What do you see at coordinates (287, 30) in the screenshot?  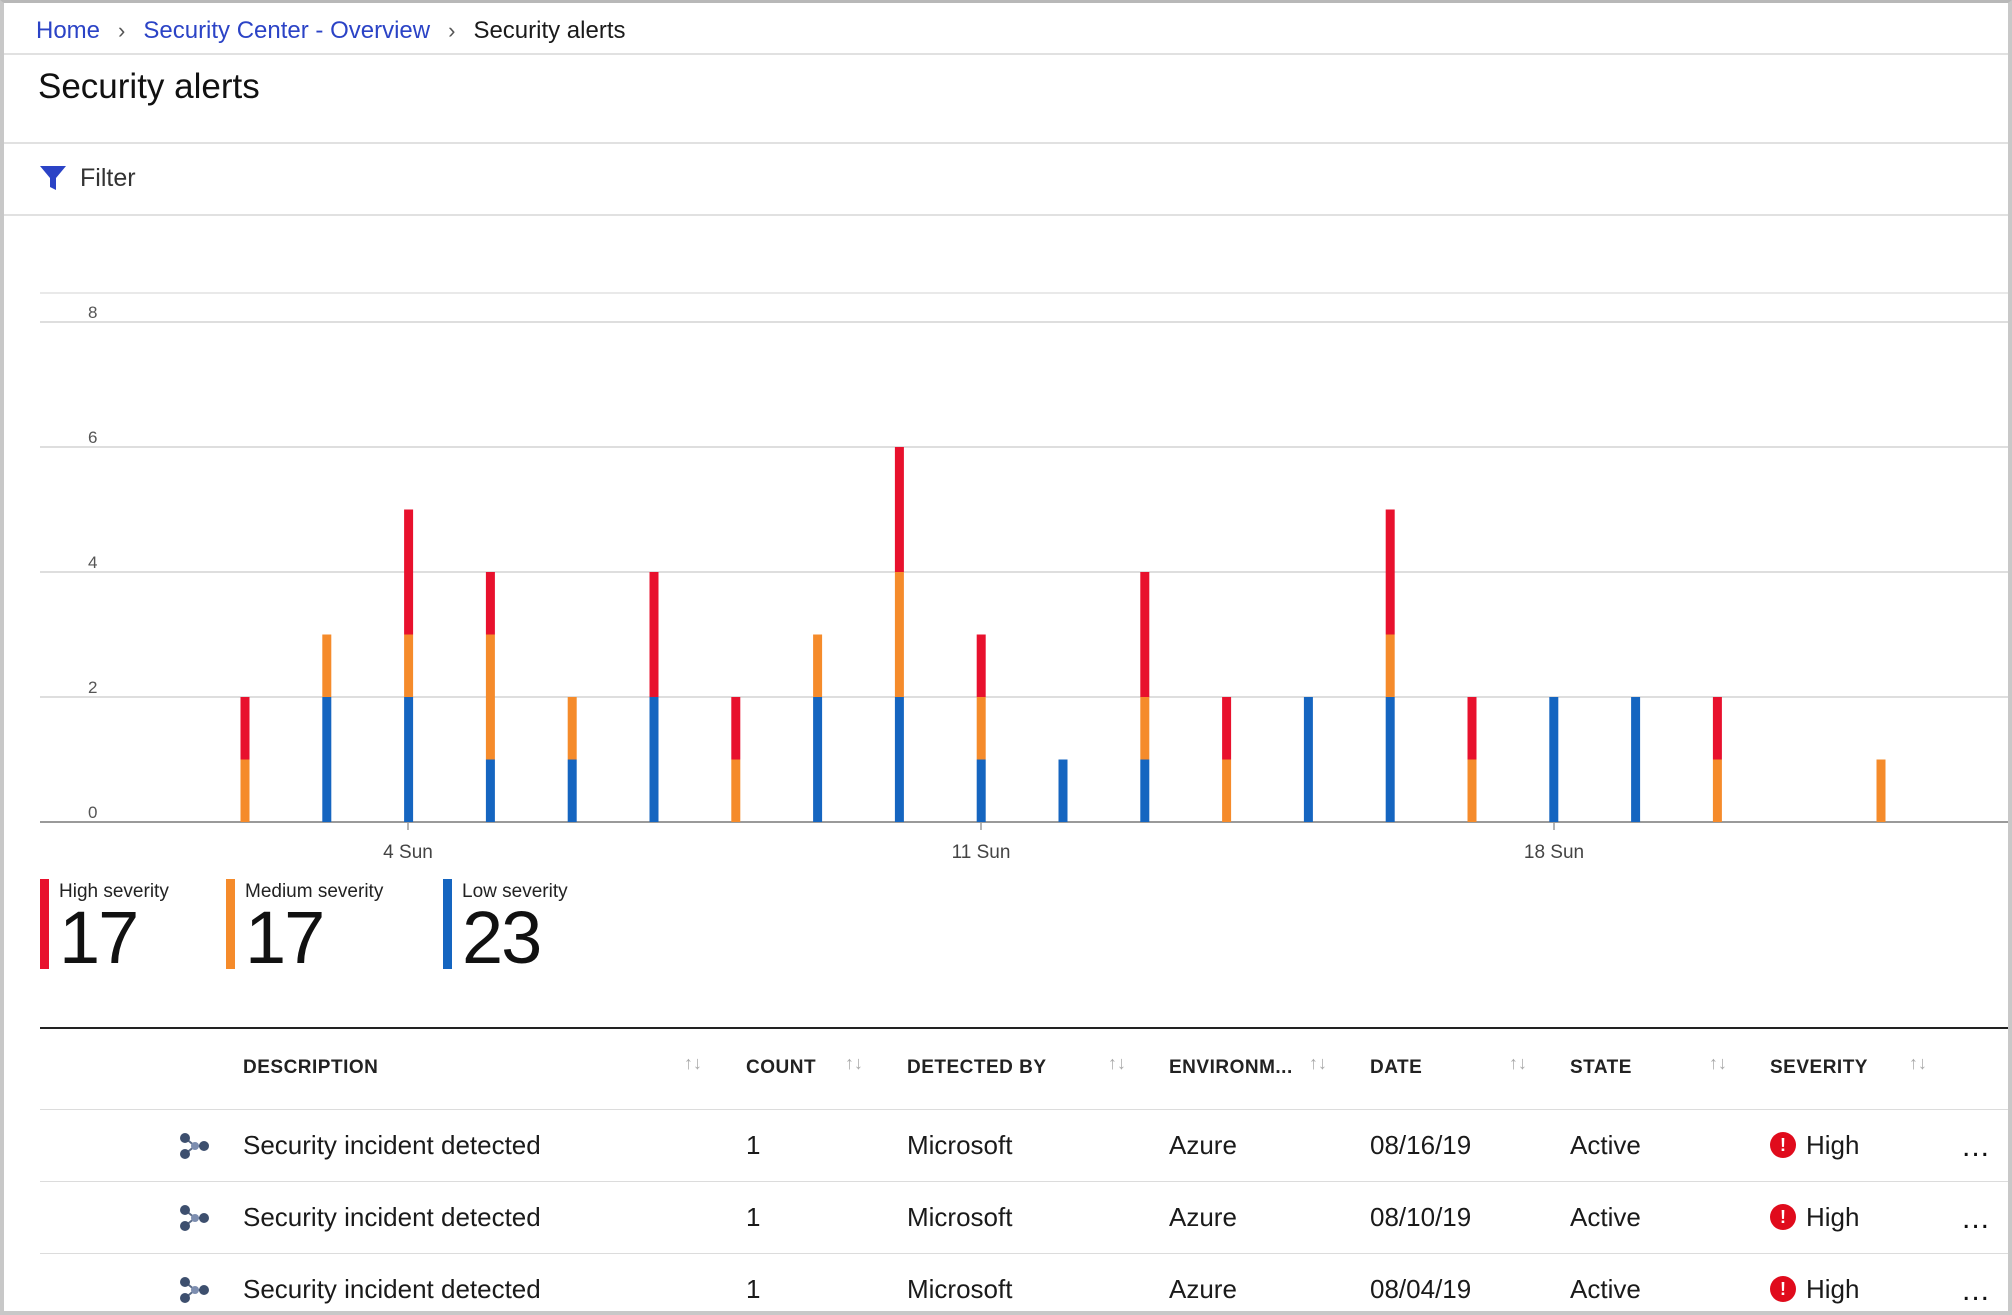 I see `breadcrumb-security-center-overview: Security Center - Overview` at bounding box center [287, 30].